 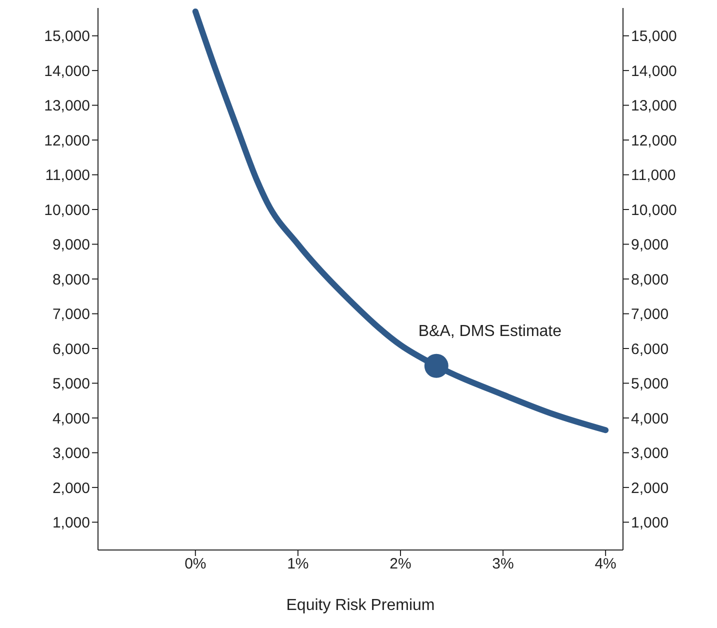 What do you see at coordinates (650, 488) in the screenshot?
I see `y2-tick-label: 2,000` at bounding box center [650, 488].